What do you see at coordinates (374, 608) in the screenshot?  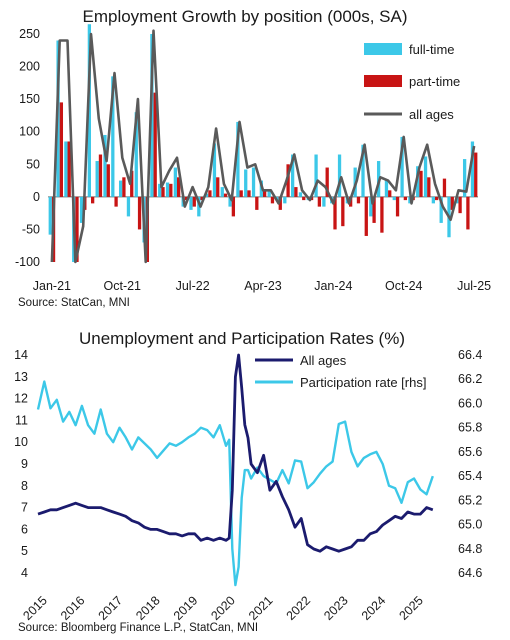 I see `x-tick-label: 2024` at bounding box center [374, 608].